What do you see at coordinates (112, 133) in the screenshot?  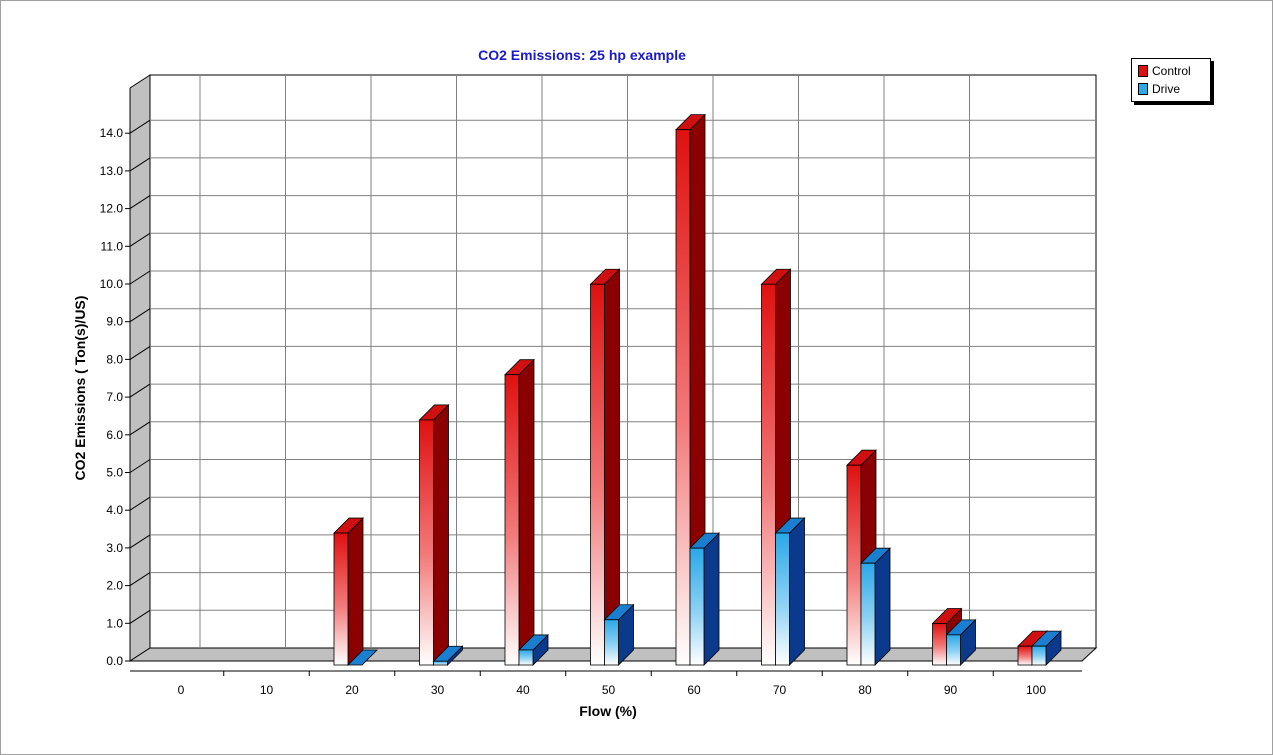 I see `y-tick-label: 14.0` at bounding box center [112, 133].